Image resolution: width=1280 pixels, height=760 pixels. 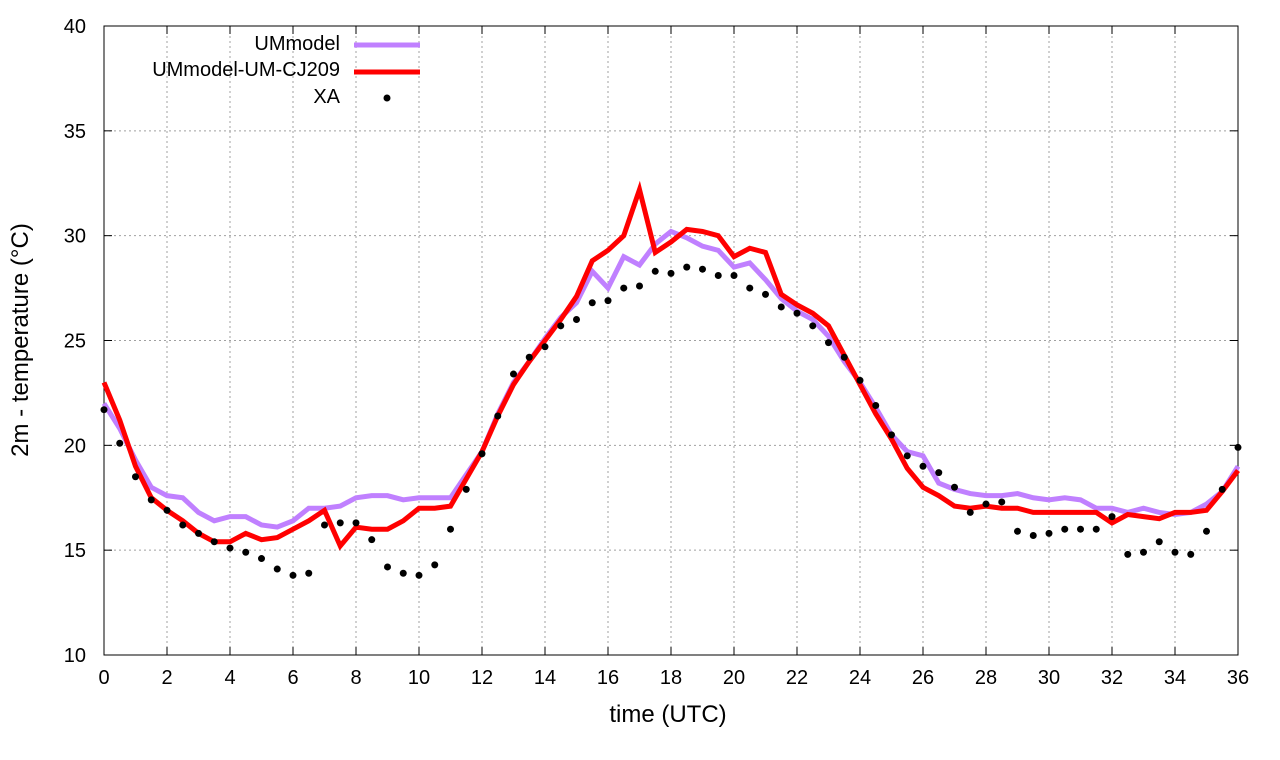 What do you see at coordinates (1112, 678) in the screenshot?
I see `x-tick-label: 32` at bounding box center [1112, 678].